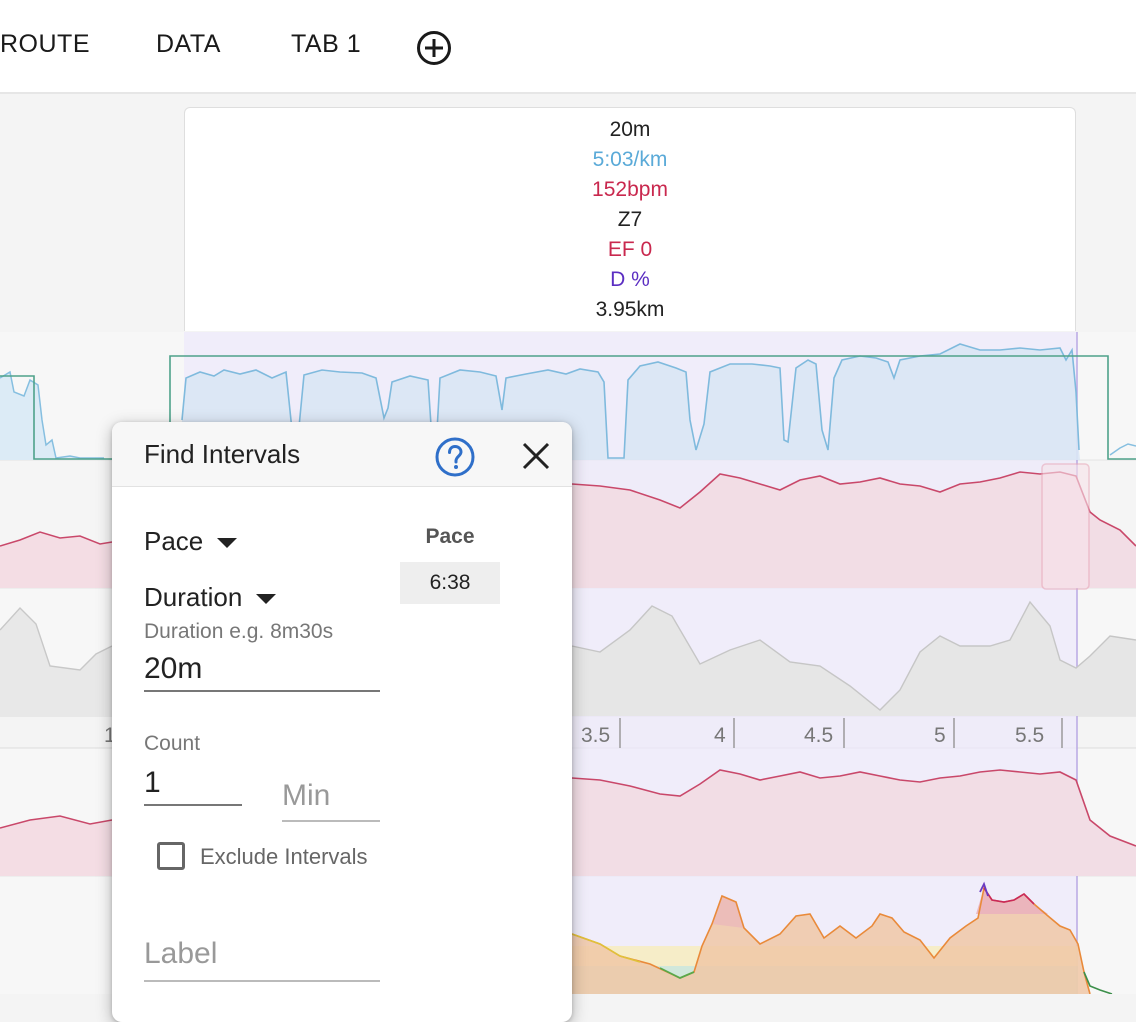  Describe the element at coordinates (630, 159) in the screenshot. I see `summary-pace: 5:03/km` at that location.